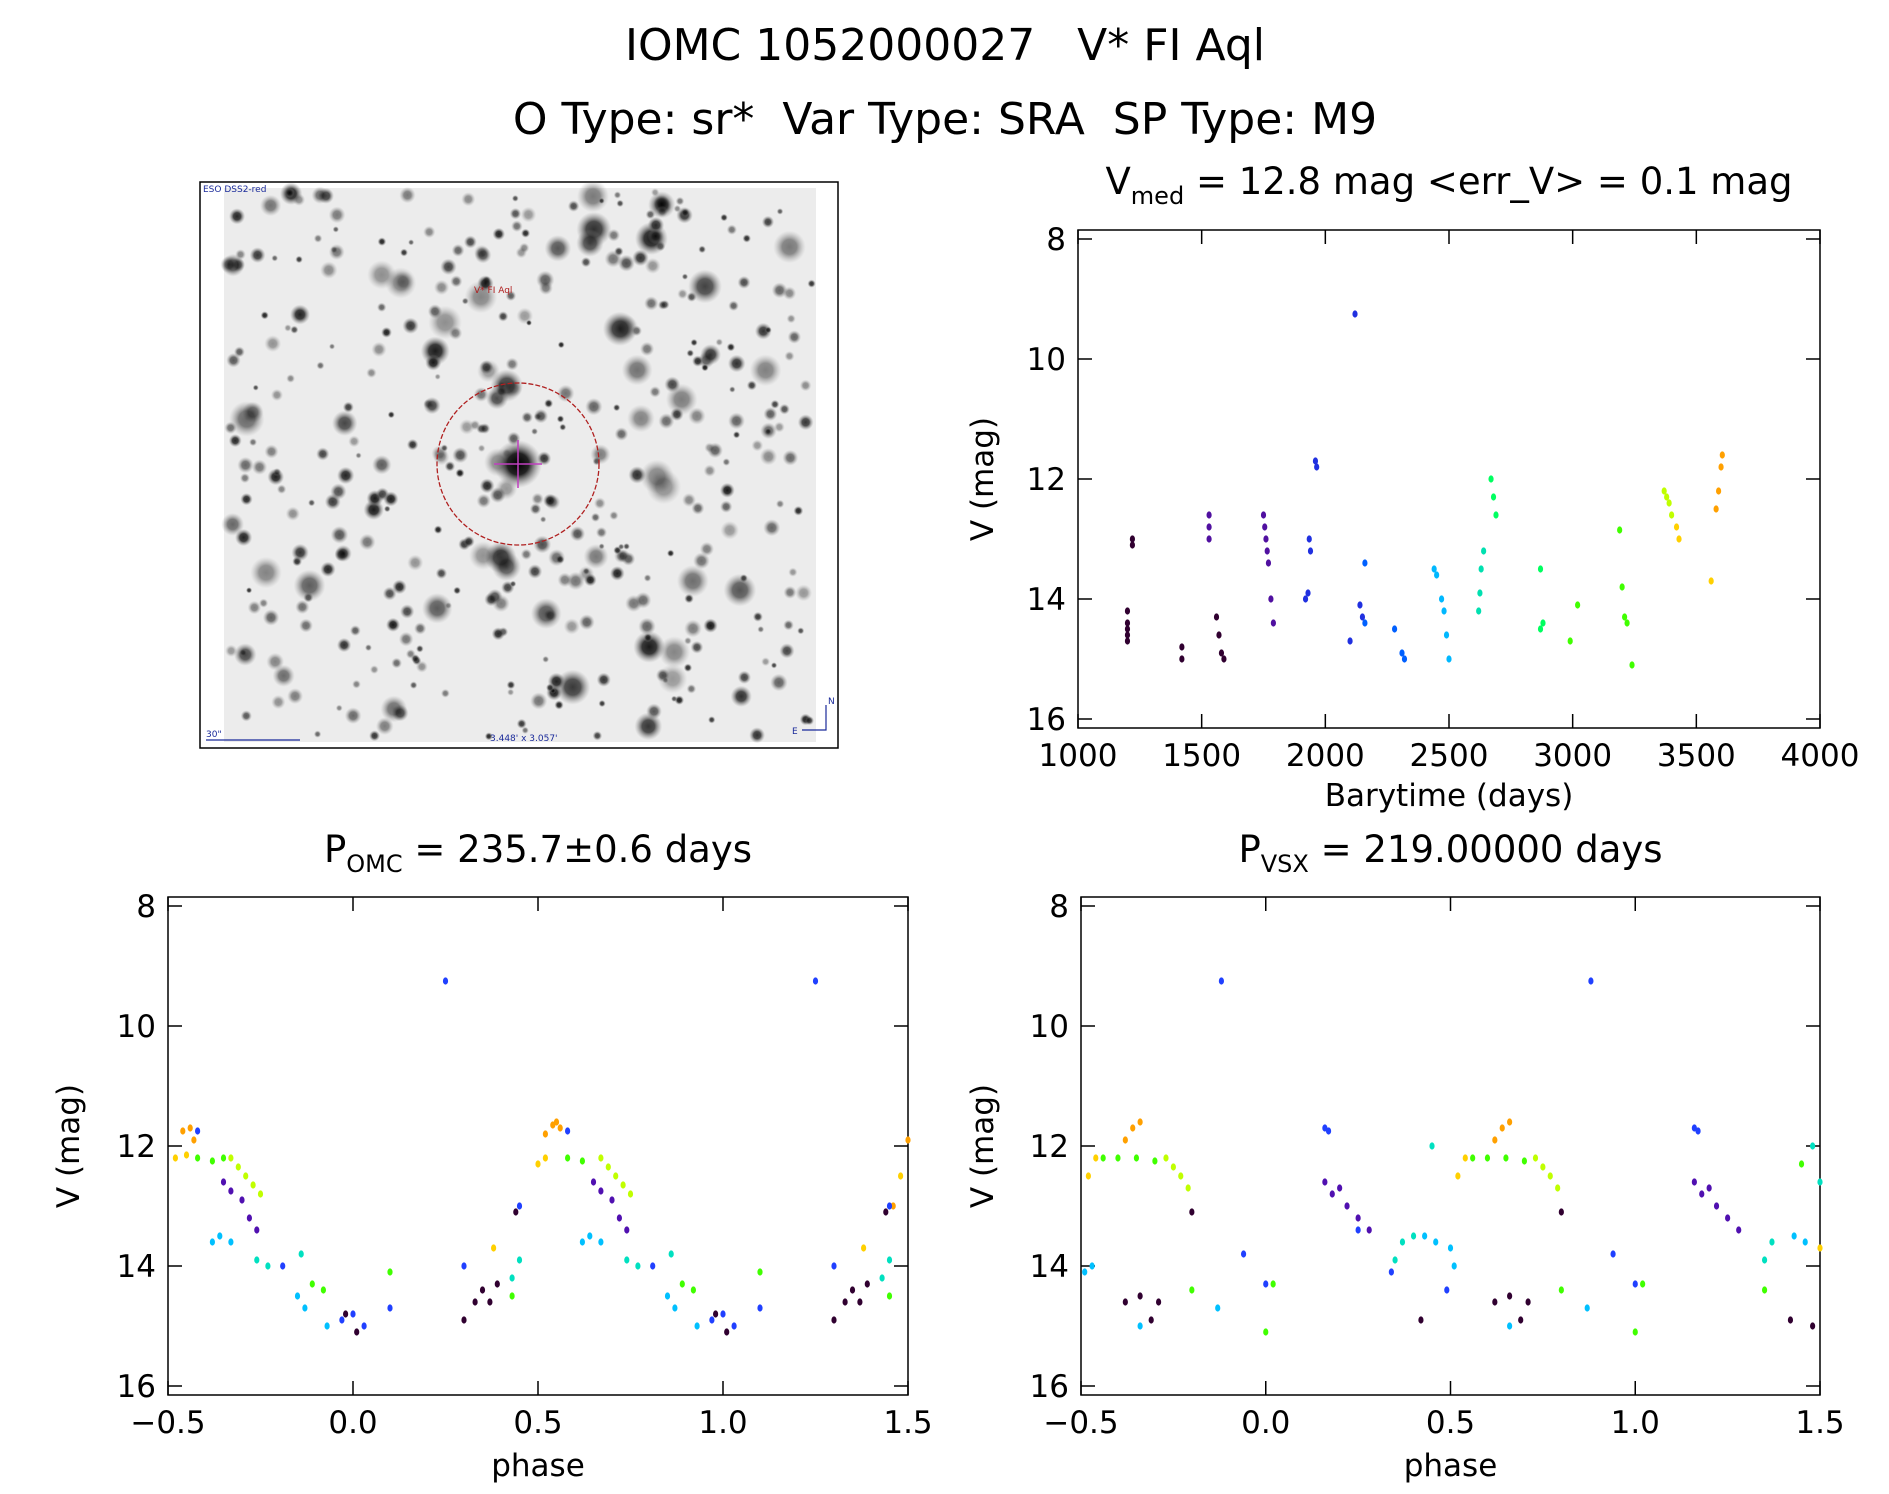 This screenshot has width=1889, height=1494. What do you see at coordinates (234, 190) in the screenshot?
I see `survey-label: ESO DSS2-red` at bounding box center [234, 190].